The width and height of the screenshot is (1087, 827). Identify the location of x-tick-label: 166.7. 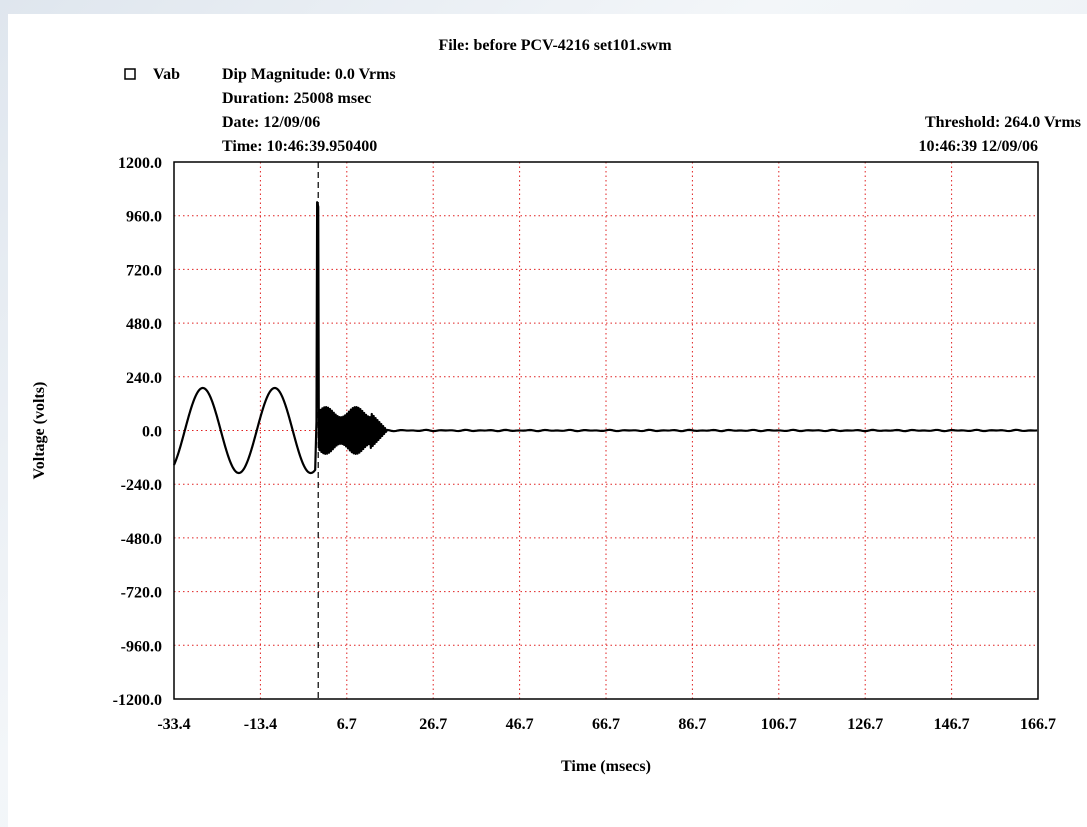
(1038, 724).